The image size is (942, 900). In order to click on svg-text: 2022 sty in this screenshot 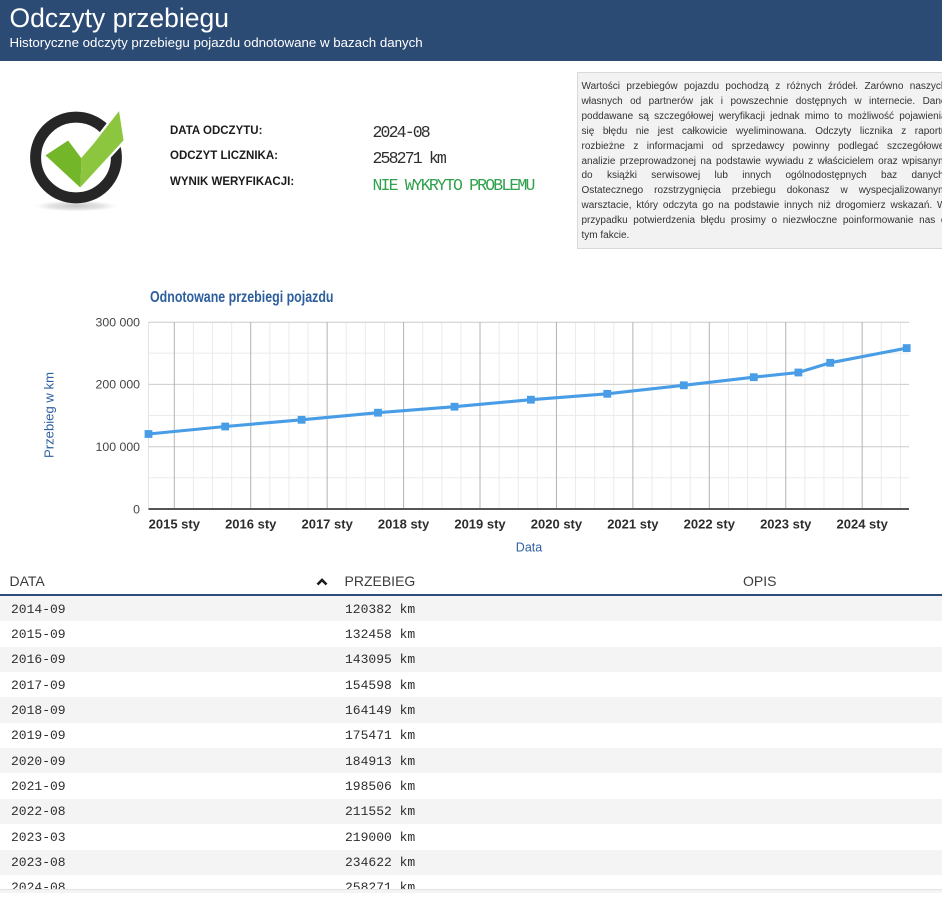, I will do `click(710, 524)`.